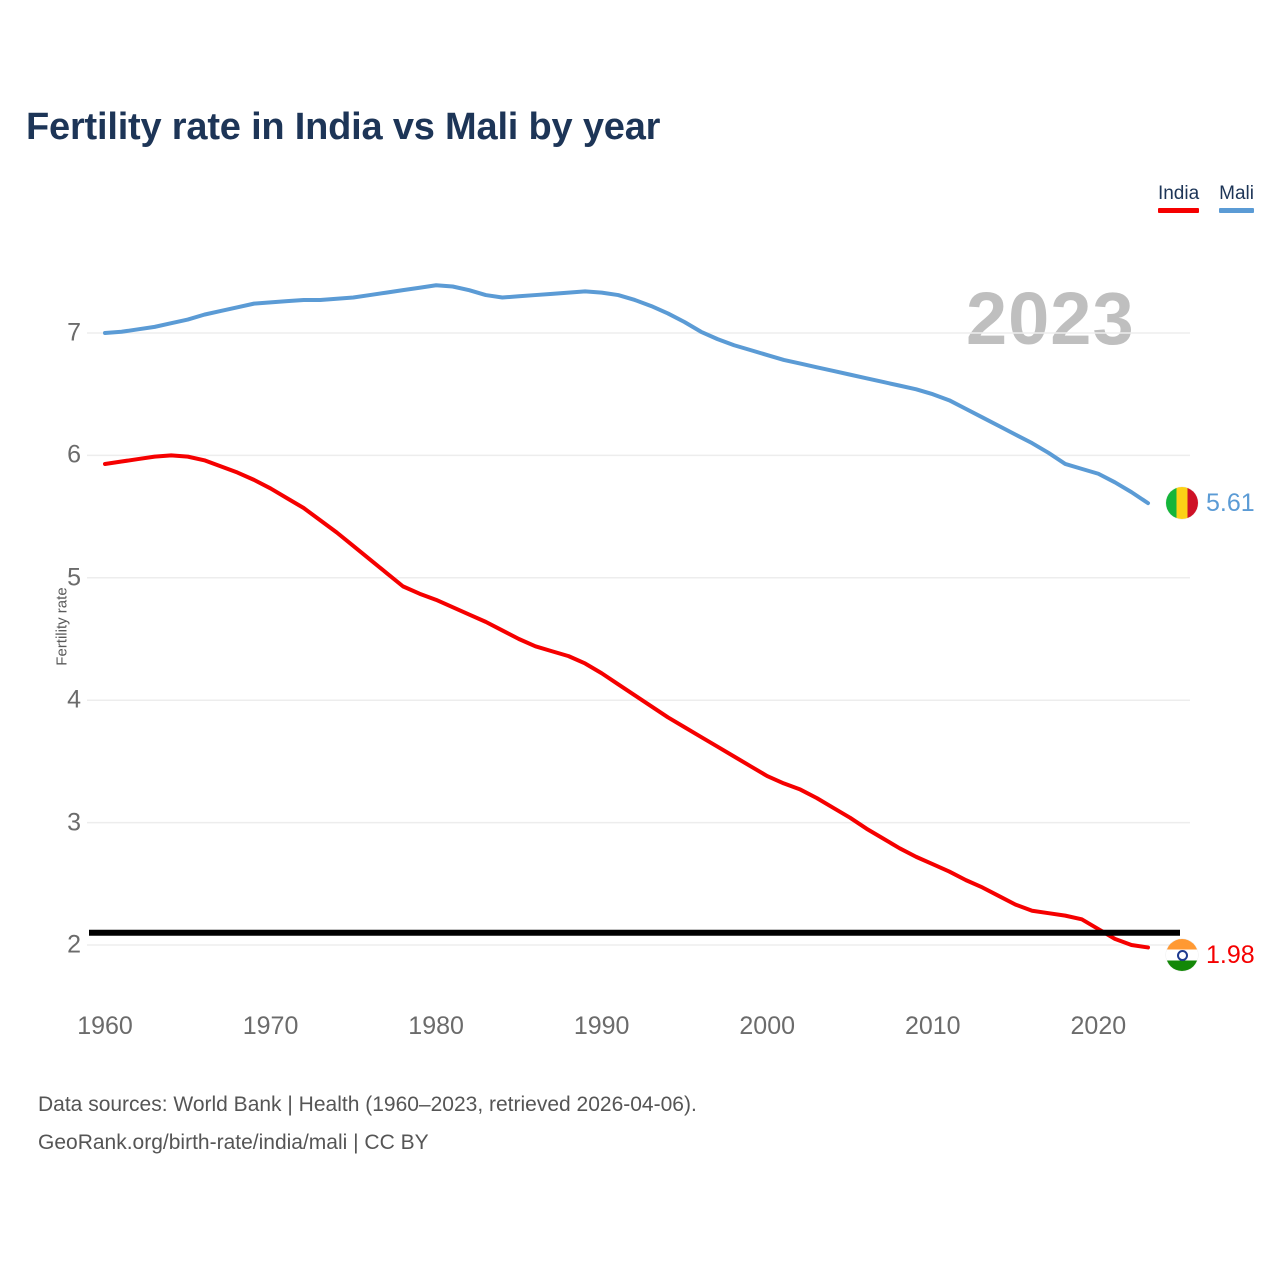 This screenshot has height=1280, width=1280. I want to click on year-watermark: 2023, so click(1050, 318).